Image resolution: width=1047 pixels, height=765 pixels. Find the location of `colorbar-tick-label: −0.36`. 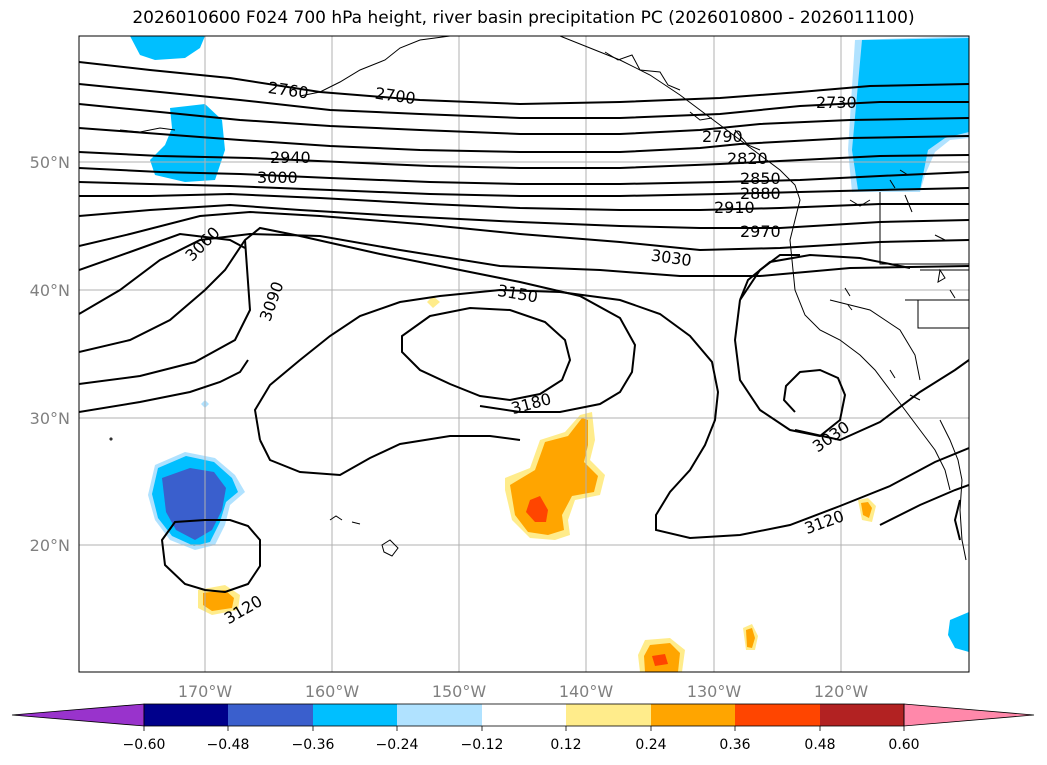

colorbar-tick-label: −0.36 is located at coordinates (313, 745).